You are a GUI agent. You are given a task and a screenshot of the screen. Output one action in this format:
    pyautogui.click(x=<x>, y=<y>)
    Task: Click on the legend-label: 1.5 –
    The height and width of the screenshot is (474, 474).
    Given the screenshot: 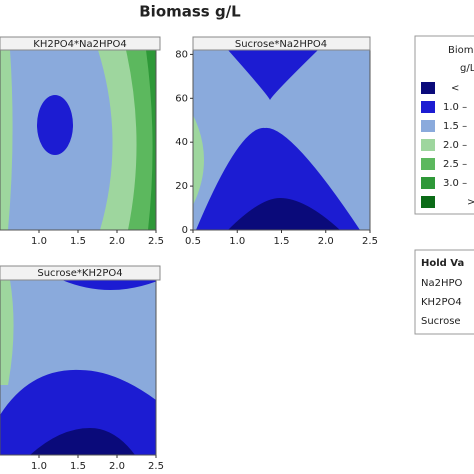 What is the action you would take?
    pyautogui.click(x=455, y=126)
    